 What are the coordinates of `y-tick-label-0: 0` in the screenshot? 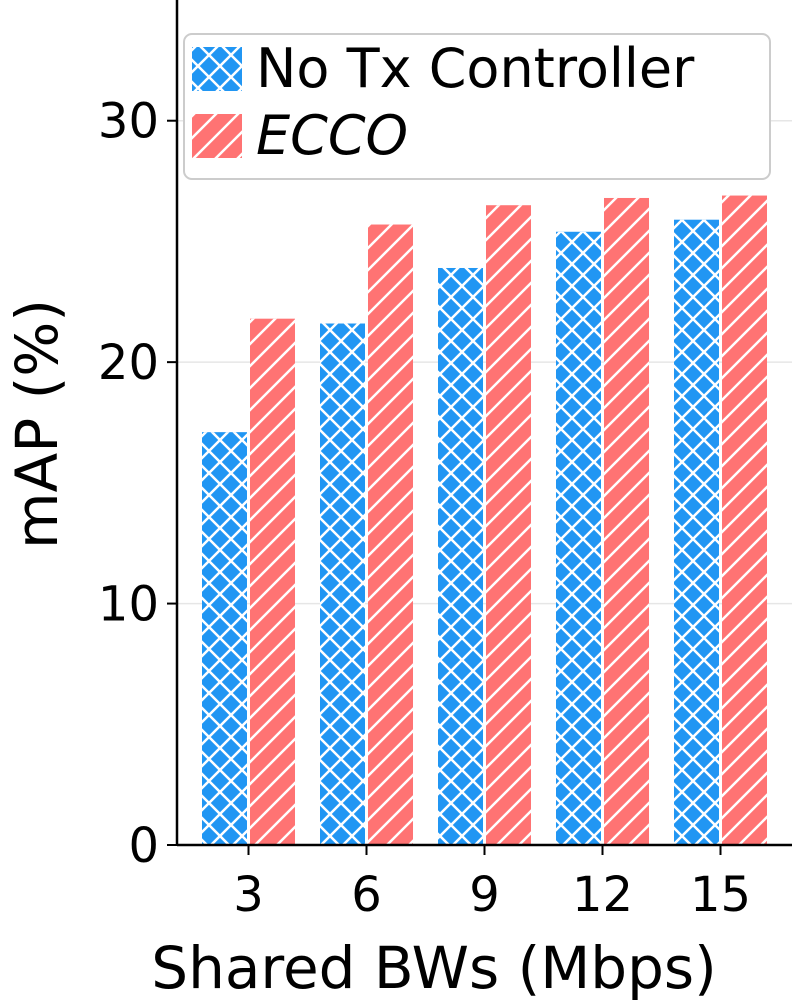 It's located at (143, 846).